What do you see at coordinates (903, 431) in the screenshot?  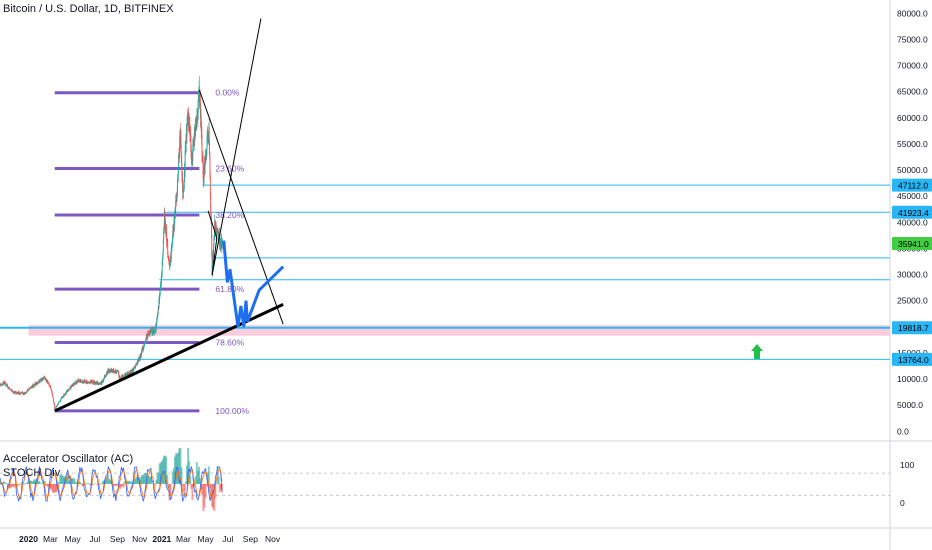 I see `y-tick-label: 0.0` at bounding box center [903, 431].